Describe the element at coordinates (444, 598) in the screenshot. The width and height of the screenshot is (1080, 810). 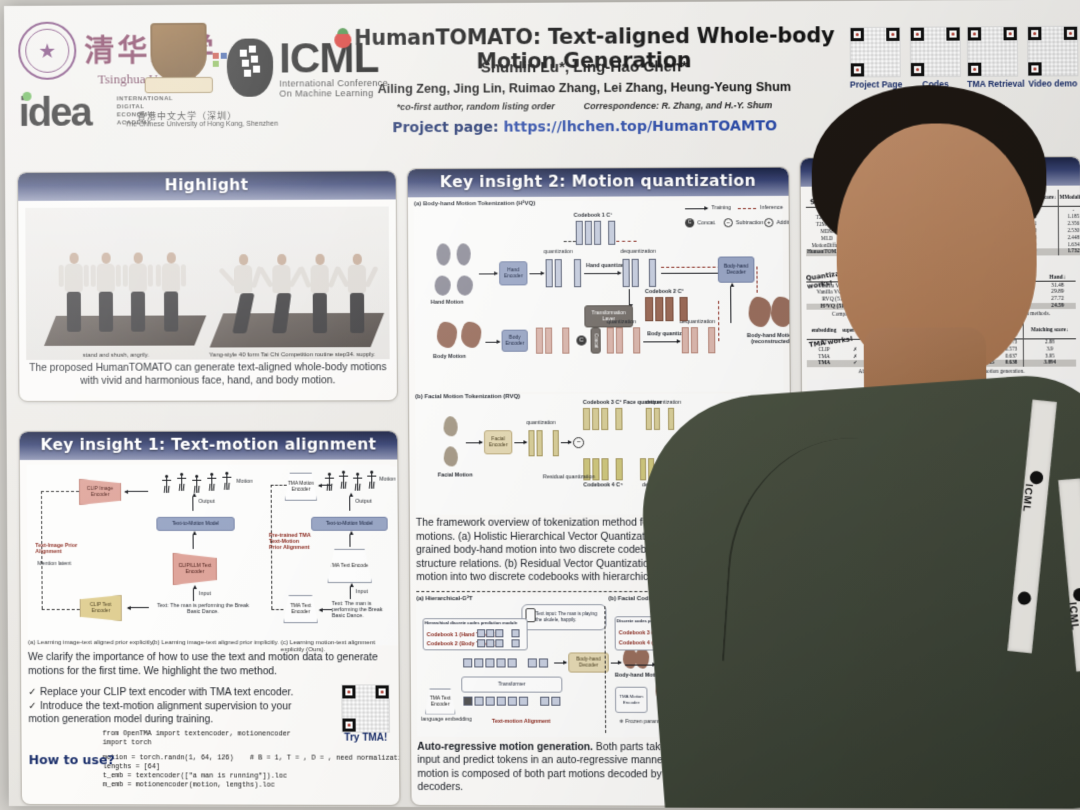
I see `lower-subfig-a-label: (a) Hierarchical-G²T` at that location.